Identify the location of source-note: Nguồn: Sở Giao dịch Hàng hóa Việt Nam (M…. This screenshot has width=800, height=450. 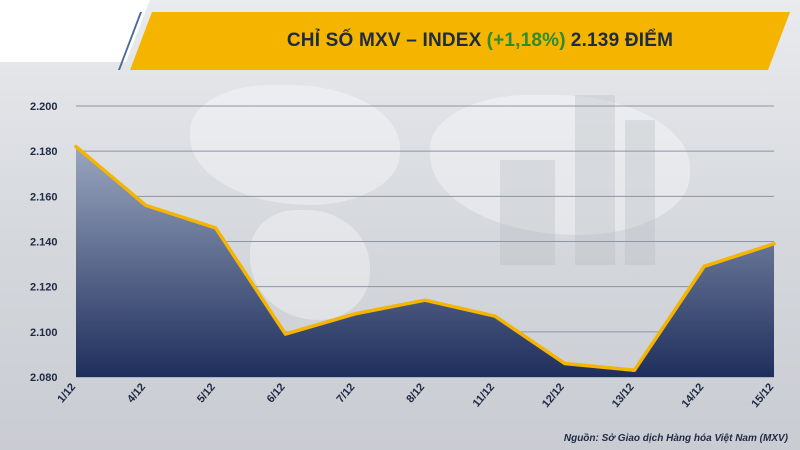
(675, 438).